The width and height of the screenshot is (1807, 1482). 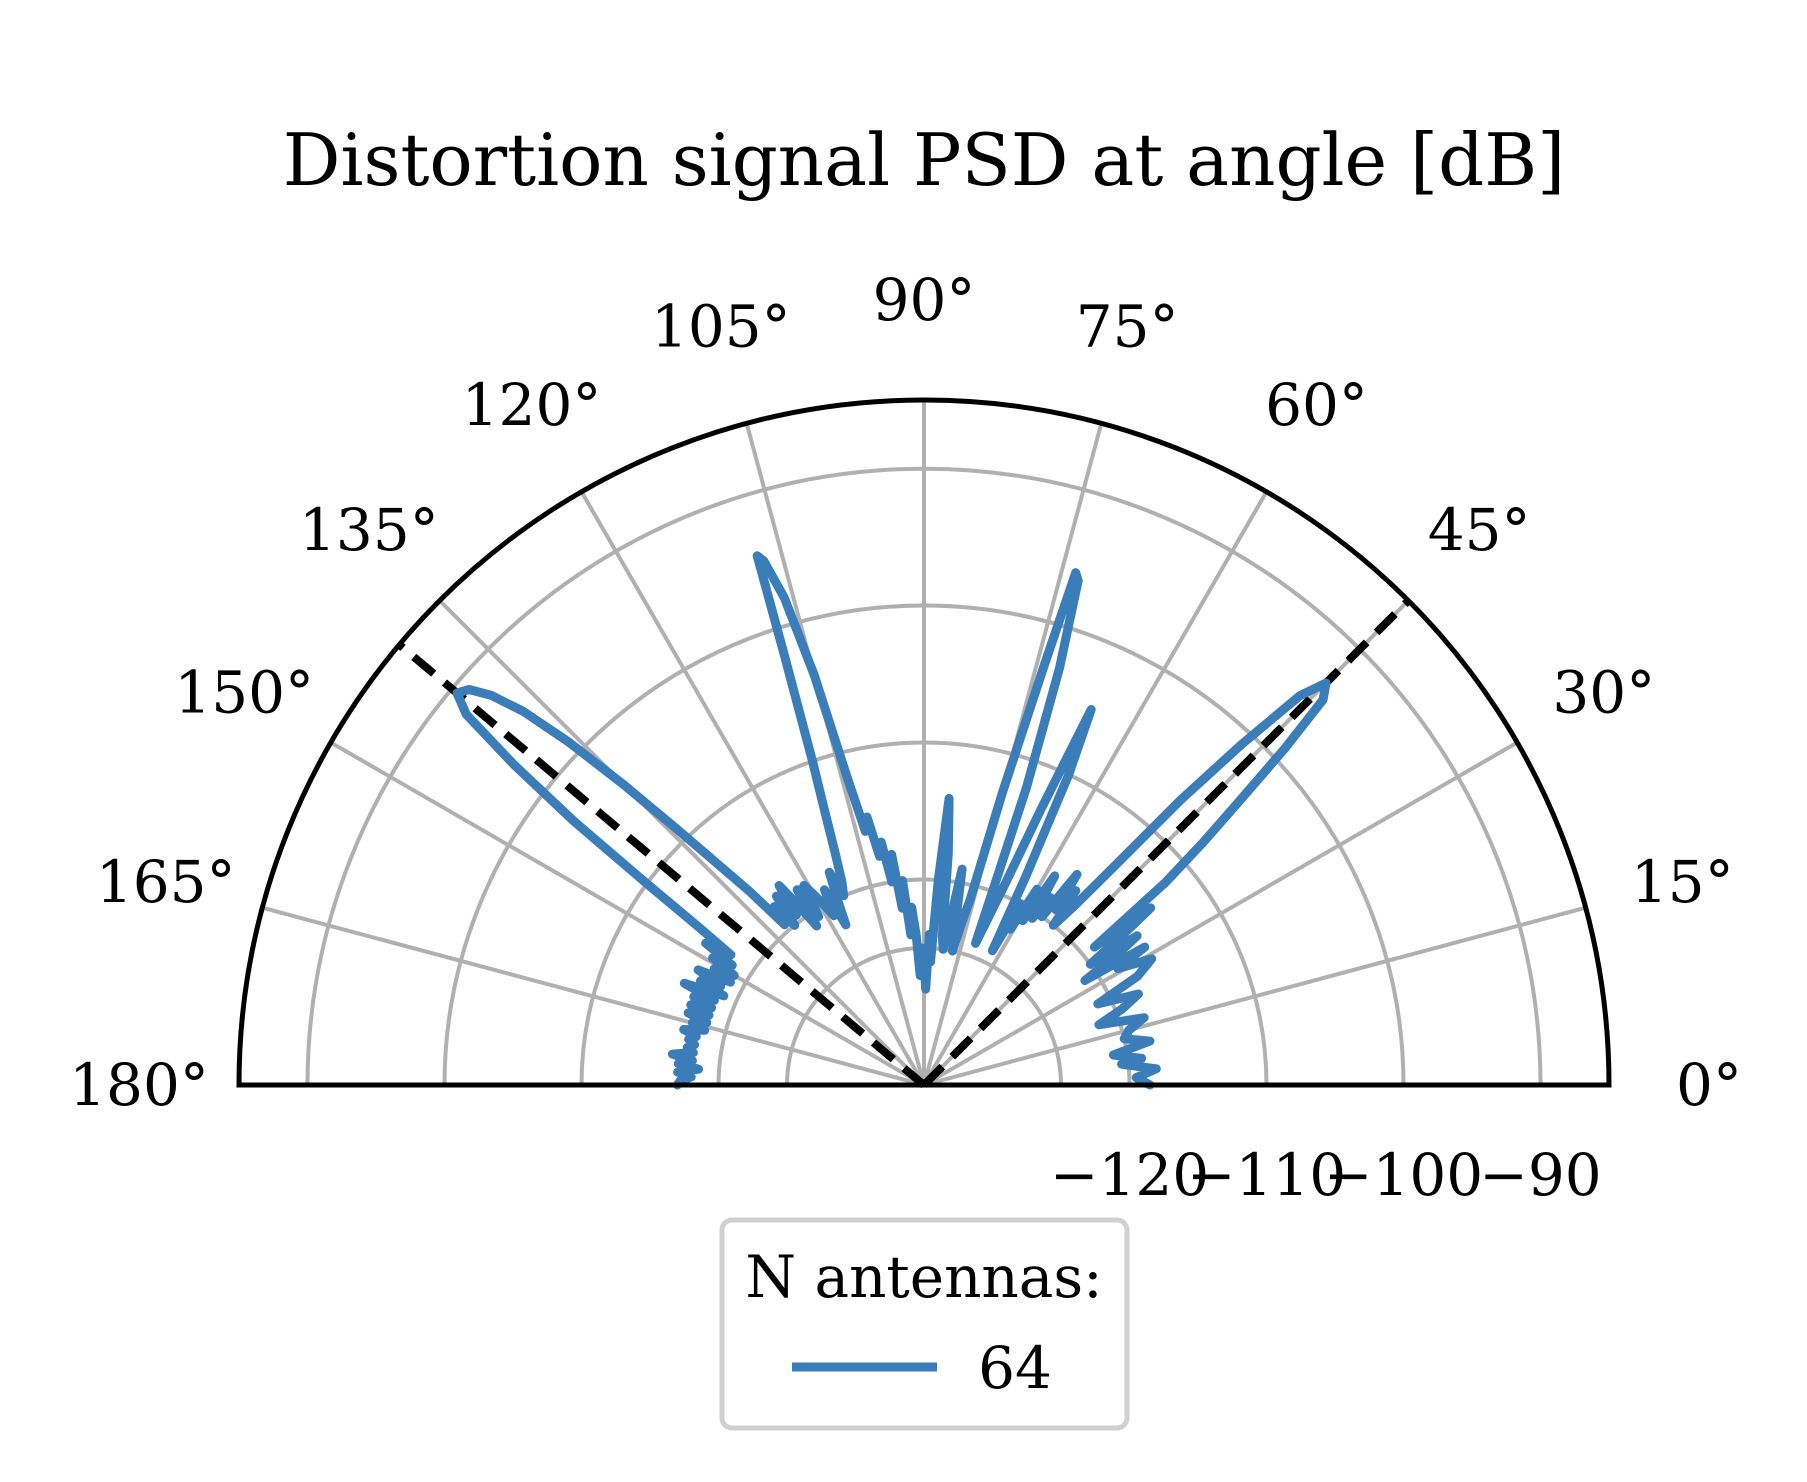 What do you see at coordinates (1127, 327) in the screenshot?
I see `theta-tick-label: 75°` at bounding box center [1127, 327].